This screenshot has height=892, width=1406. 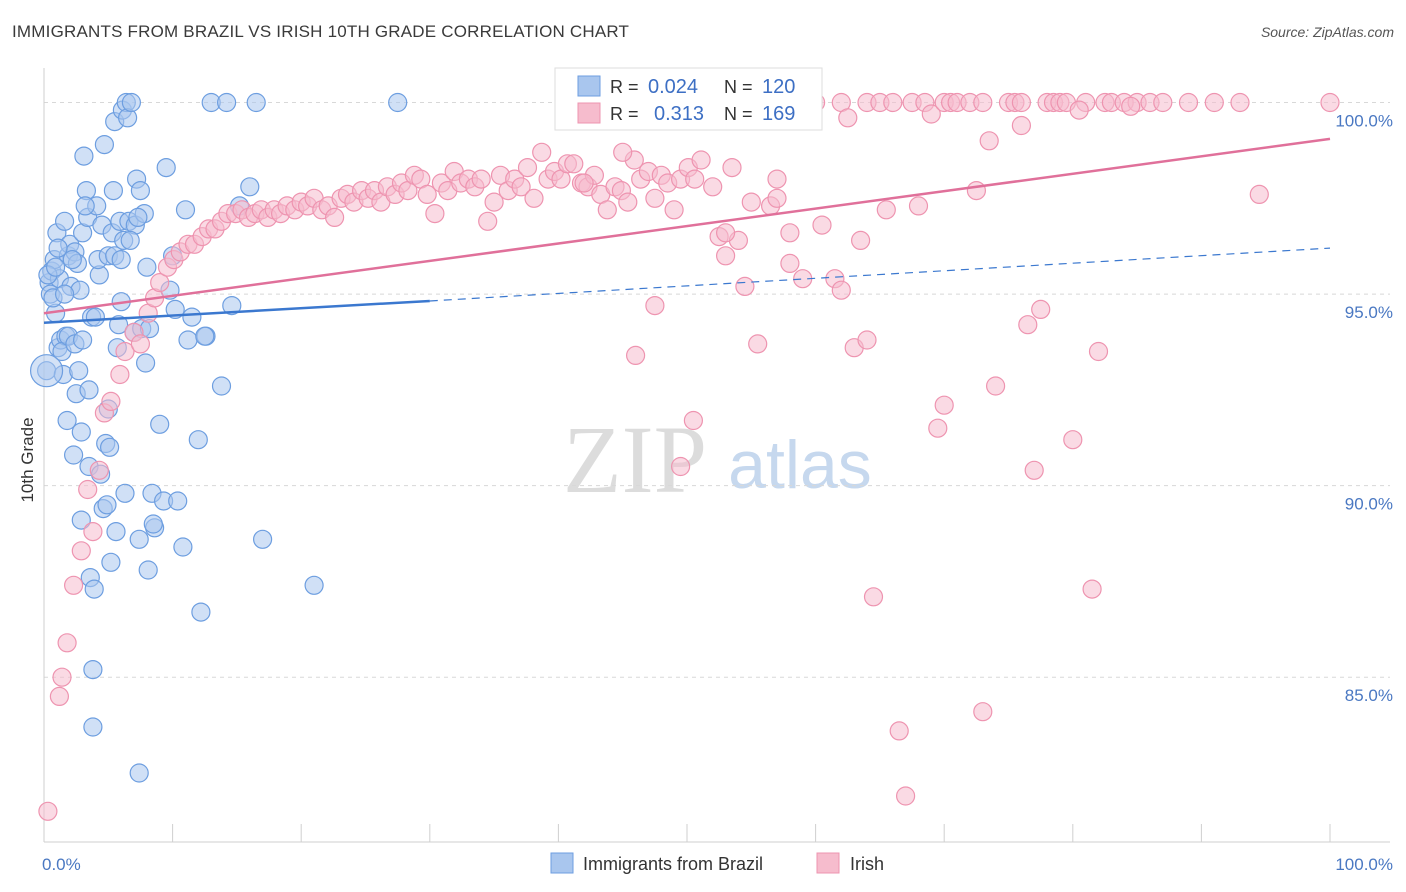 What do you see at coordinates (800, 465) in the screenshot?
I see `watermark-atlas: atlas` at bounding box center [800, 465].